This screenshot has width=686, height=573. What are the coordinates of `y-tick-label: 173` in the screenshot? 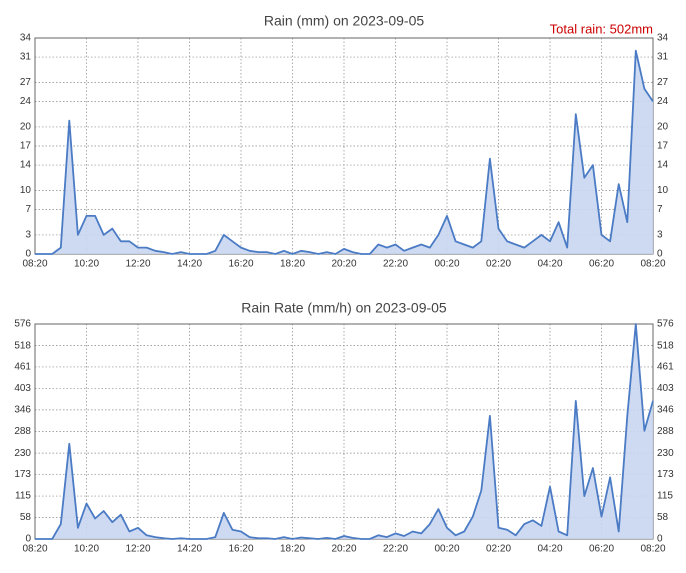 It's located at (22, 474).